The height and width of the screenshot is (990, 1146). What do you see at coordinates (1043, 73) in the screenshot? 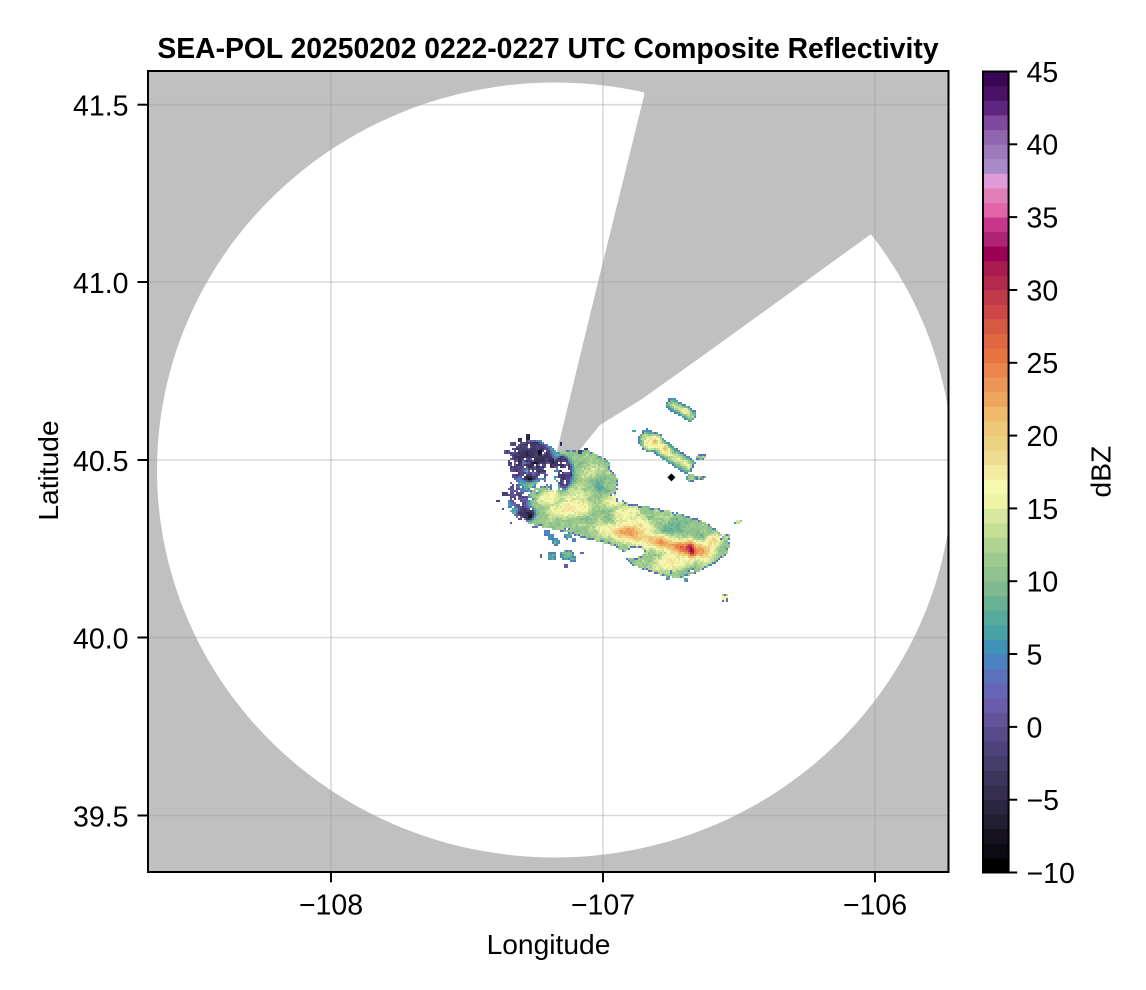
I see `svg-text: 45` at bounding box center [1043, 73].